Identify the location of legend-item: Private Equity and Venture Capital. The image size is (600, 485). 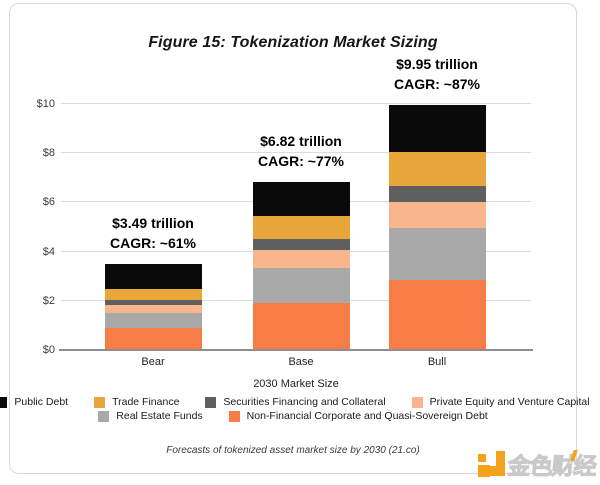
(500, 402).